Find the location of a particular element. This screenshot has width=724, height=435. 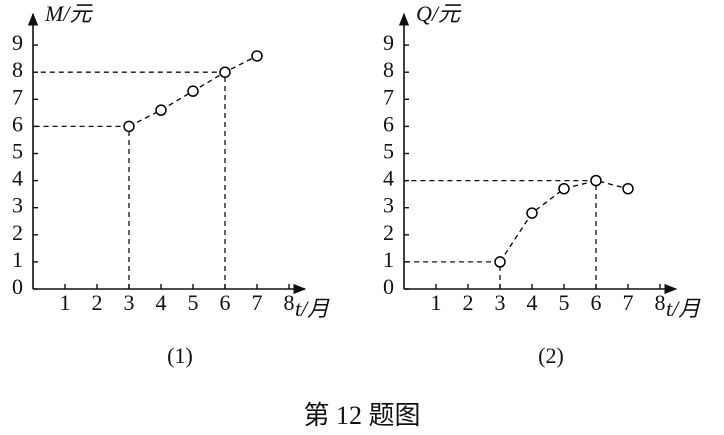

chart-label: (1) is located at coordinates (180, 355).